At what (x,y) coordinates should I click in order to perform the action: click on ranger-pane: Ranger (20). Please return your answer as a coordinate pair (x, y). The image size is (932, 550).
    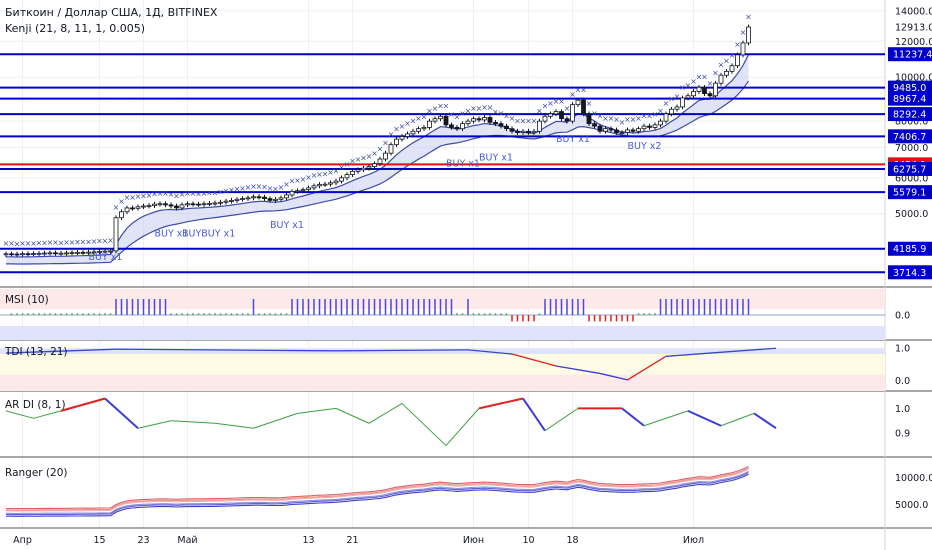
    Looking at the image, I should click on (377, 491).